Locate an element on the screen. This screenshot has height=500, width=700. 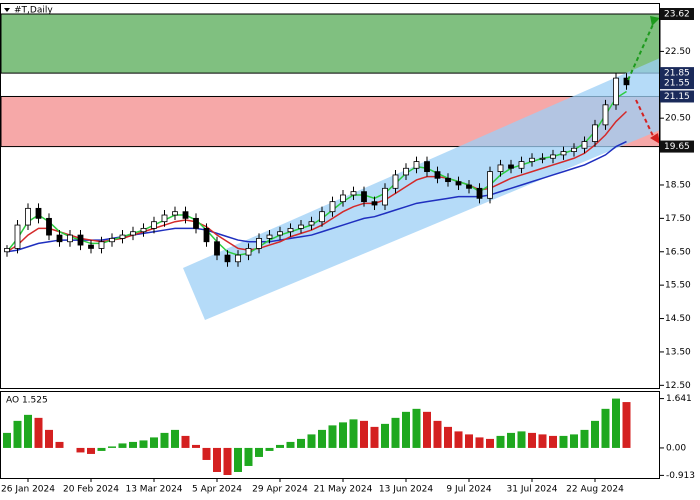
y-tick-label: 14.50 is located at coordinates (678, 319).